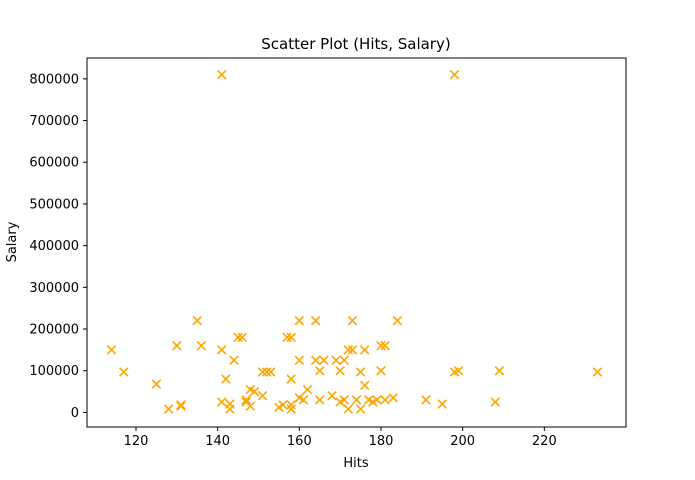  What do you see at coordinates (381, 441) in the screenshot?
I see `x-tick-label: 180` at bounding box center [381, 441].